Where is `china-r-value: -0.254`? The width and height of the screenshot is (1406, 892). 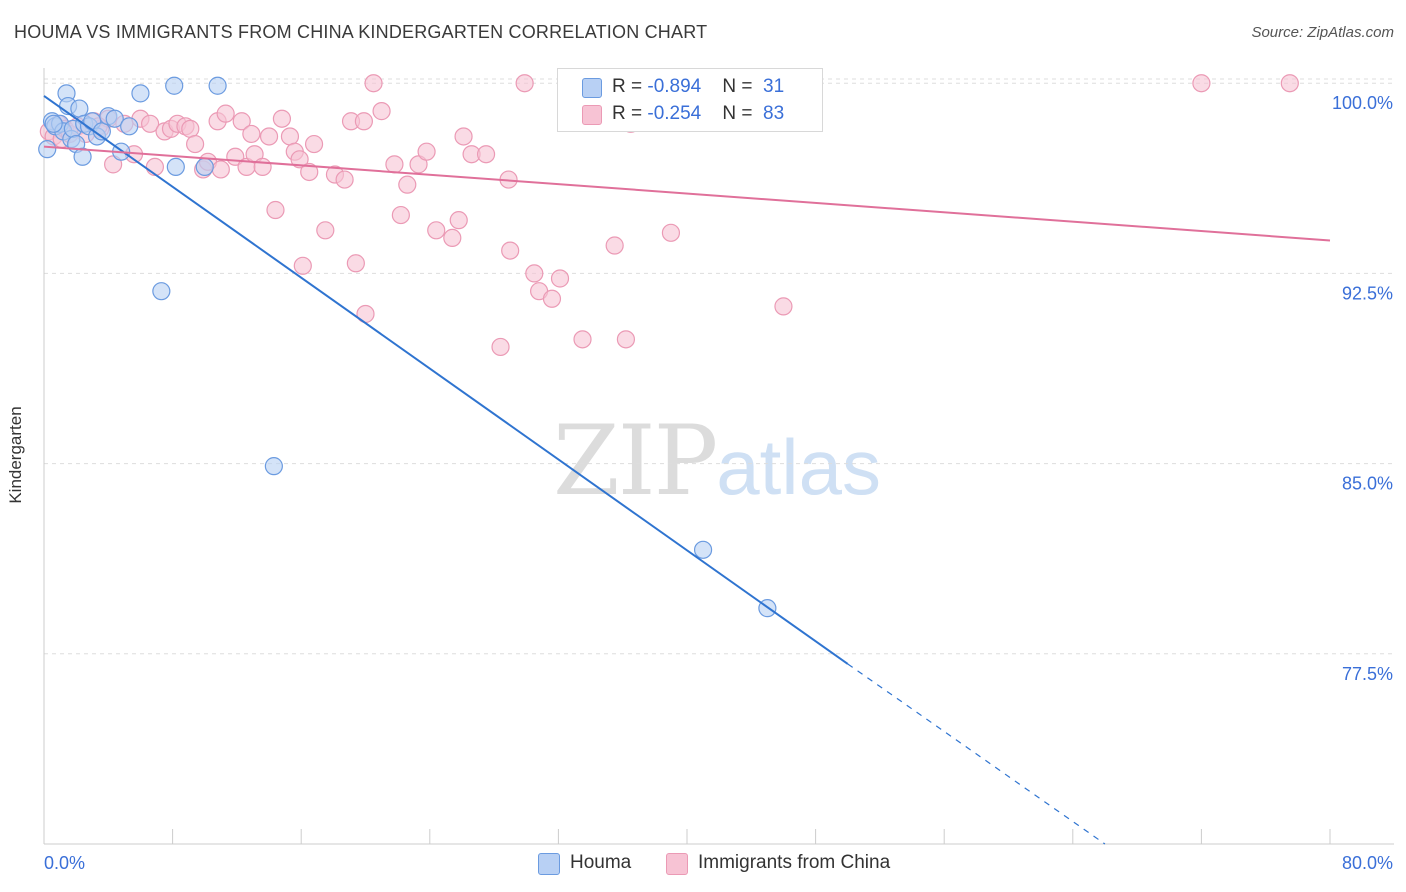
china-r-value: -0.254 is located at coordinates (674, 113).